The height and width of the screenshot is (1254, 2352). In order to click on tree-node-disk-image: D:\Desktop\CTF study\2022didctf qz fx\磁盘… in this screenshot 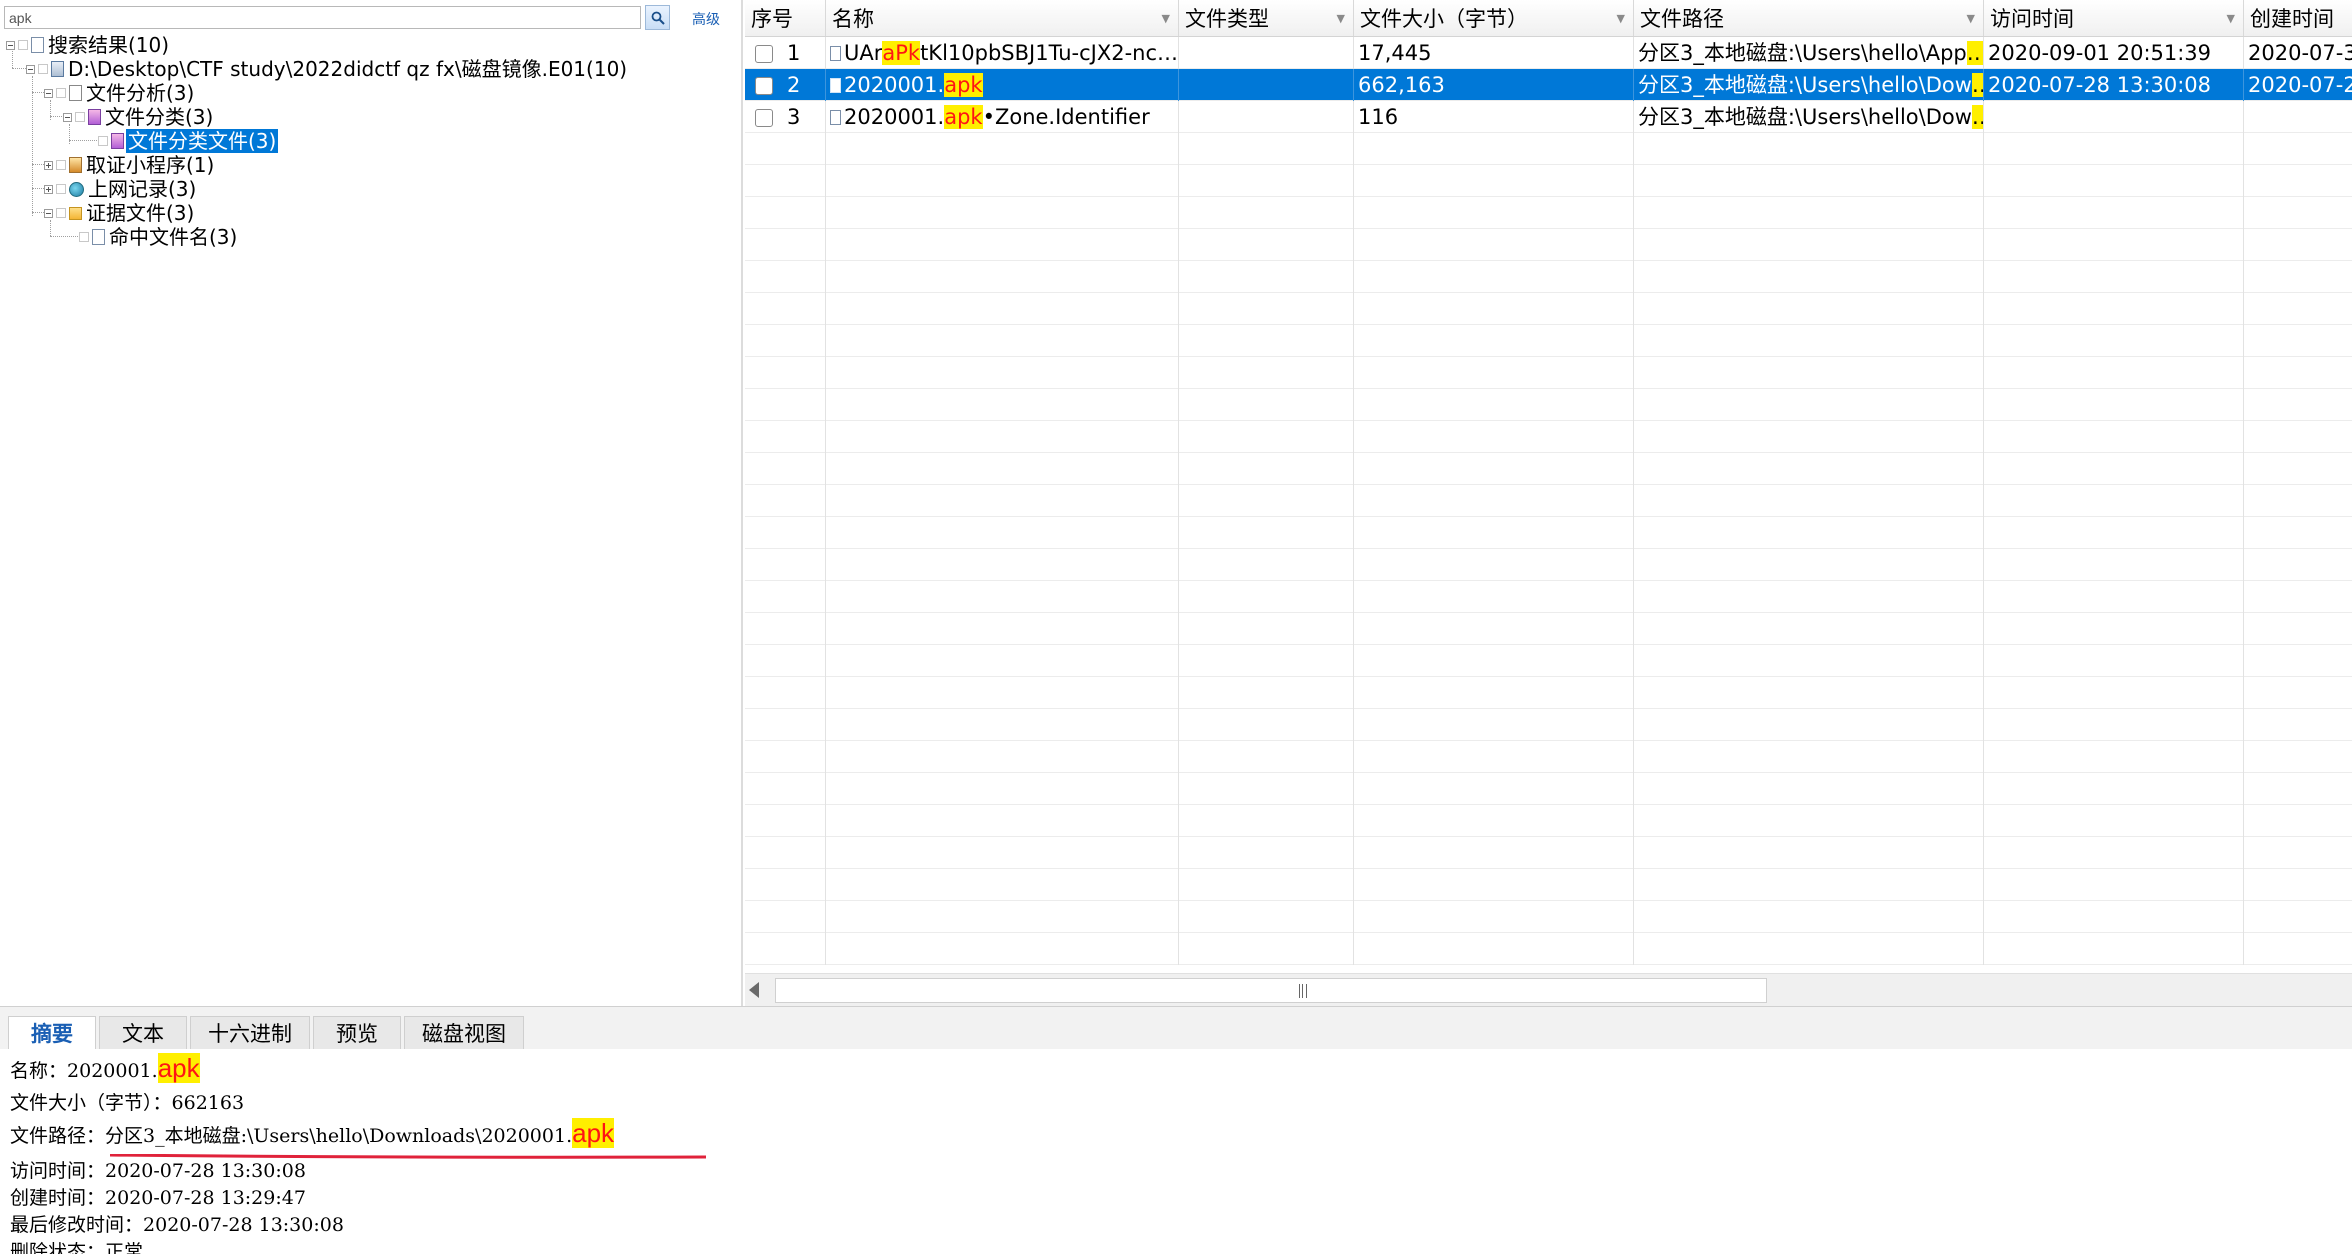, I will do `click(327, 69)`.